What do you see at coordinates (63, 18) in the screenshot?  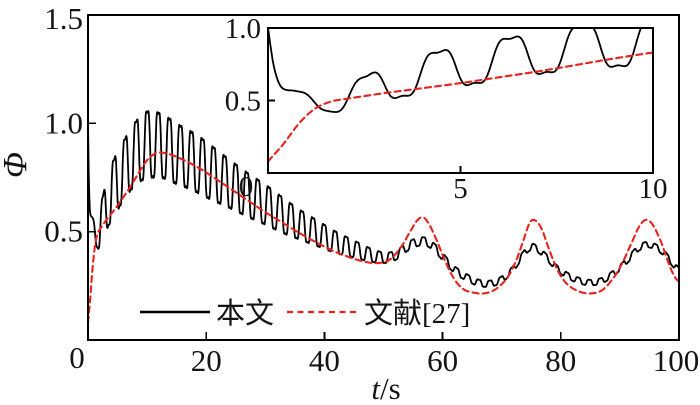 I see `y-tick-label-1.5: 1.5` at bounding box center [63, 18].